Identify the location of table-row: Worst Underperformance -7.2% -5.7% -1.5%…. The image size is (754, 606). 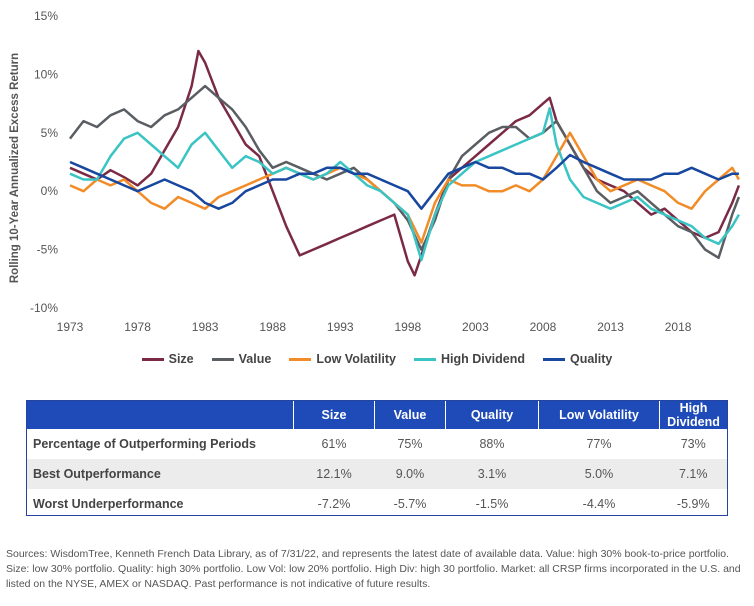
(377, 504).